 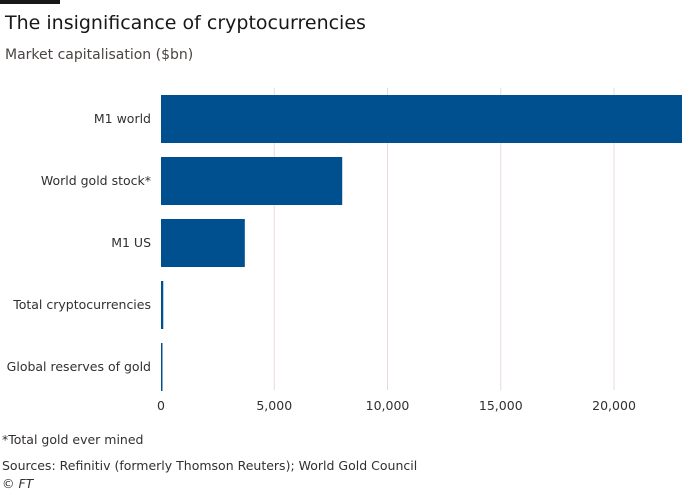 I want to click on category-label: M1 US, so click(x=131, y=242).